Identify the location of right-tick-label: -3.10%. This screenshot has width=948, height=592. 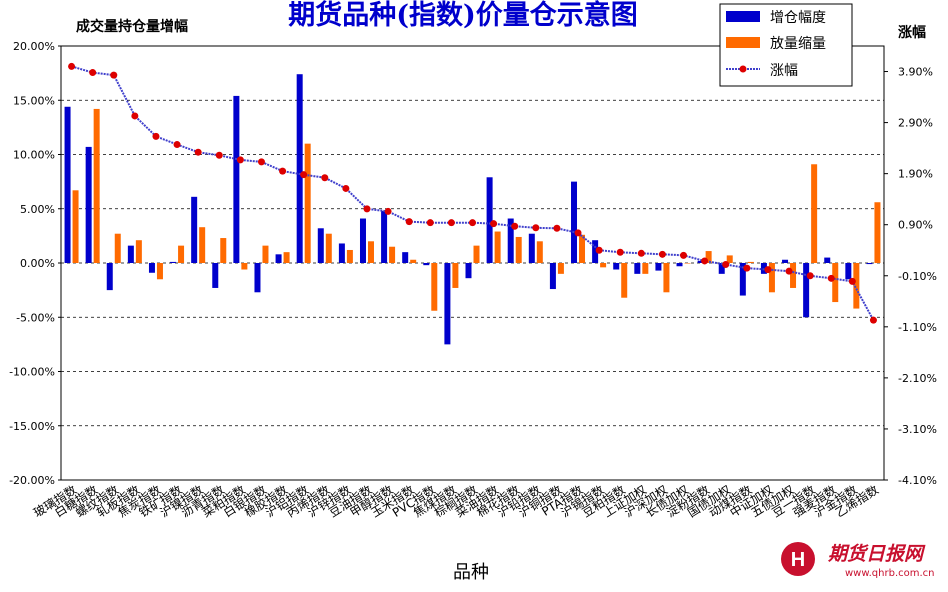
(917, 429).